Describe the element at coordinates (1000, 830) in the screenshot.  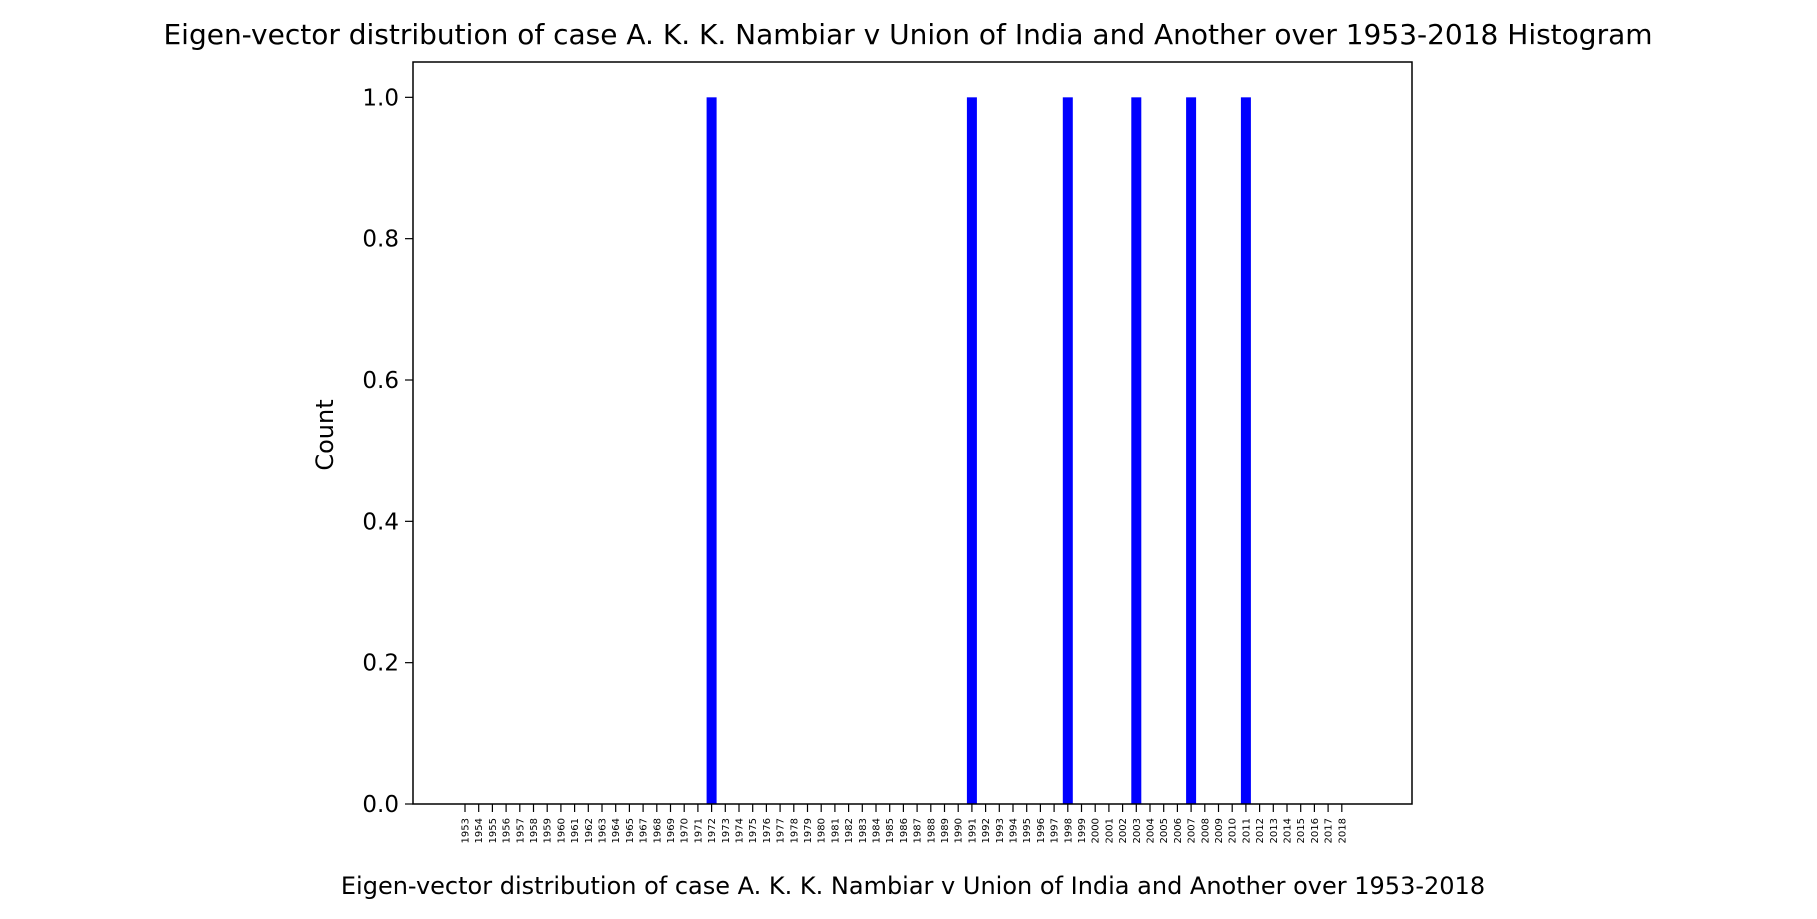
I see `x-tick-label-1993: 1993` at that location.